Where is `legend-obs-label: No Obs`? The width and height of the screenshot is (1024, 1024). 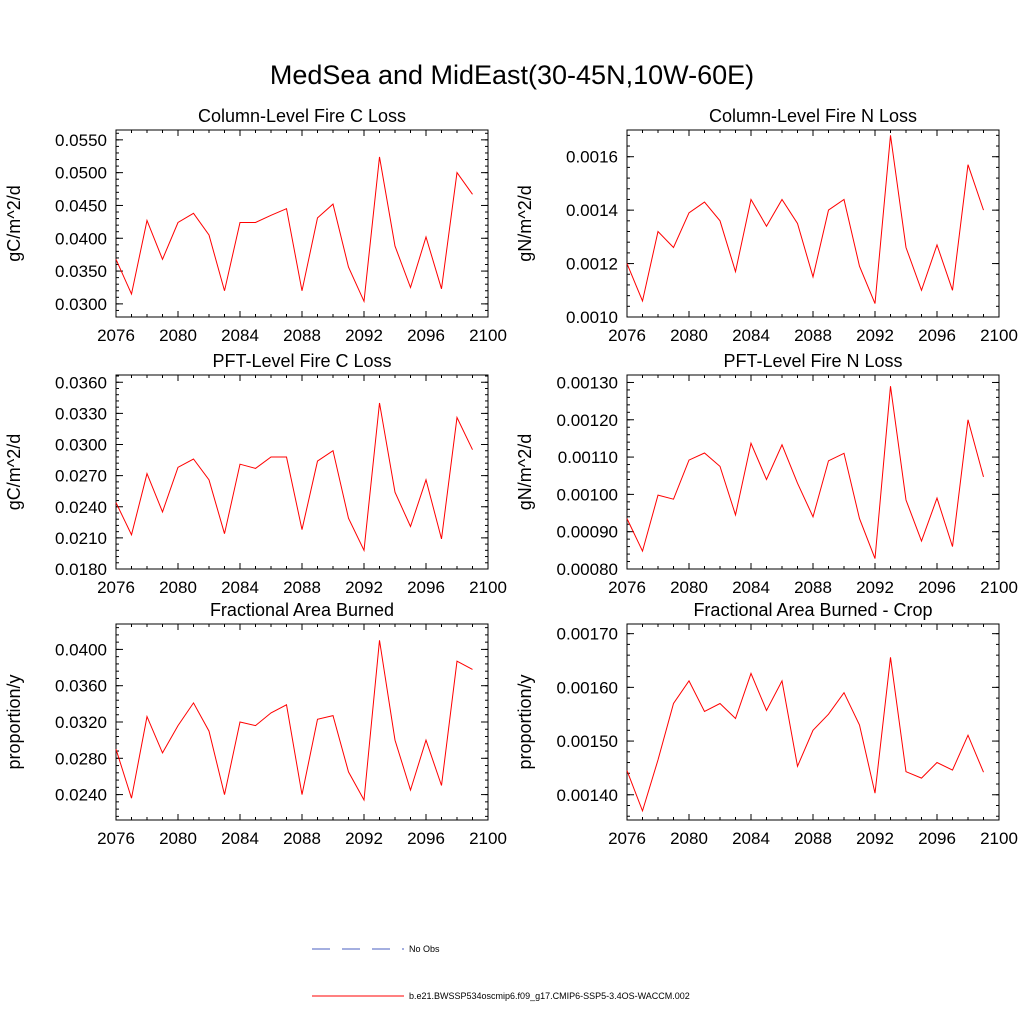 legend-obs-label: No Obs is located at coordinates (424, 949).